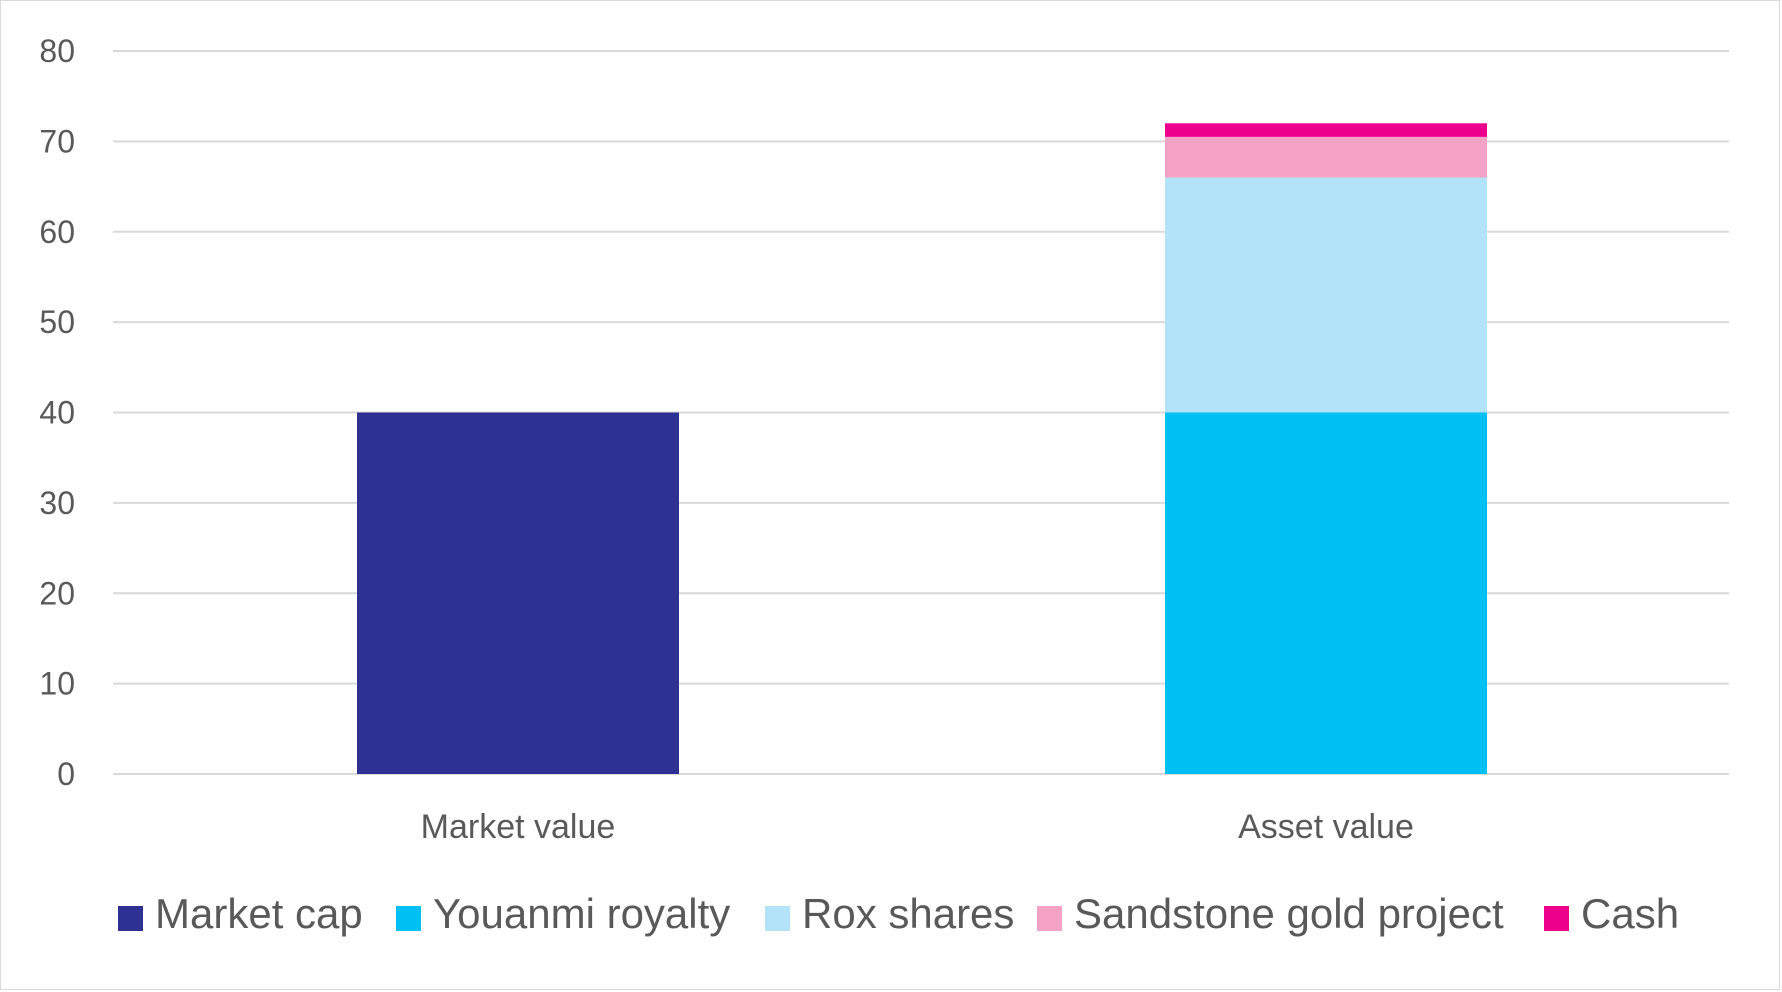 Image resolution: width=1782 pixels, height=992 pixels. Describe the element at coordinates (1326, 295) in the screenshot. I see `bar-rox-shares-asset-value` at that location.